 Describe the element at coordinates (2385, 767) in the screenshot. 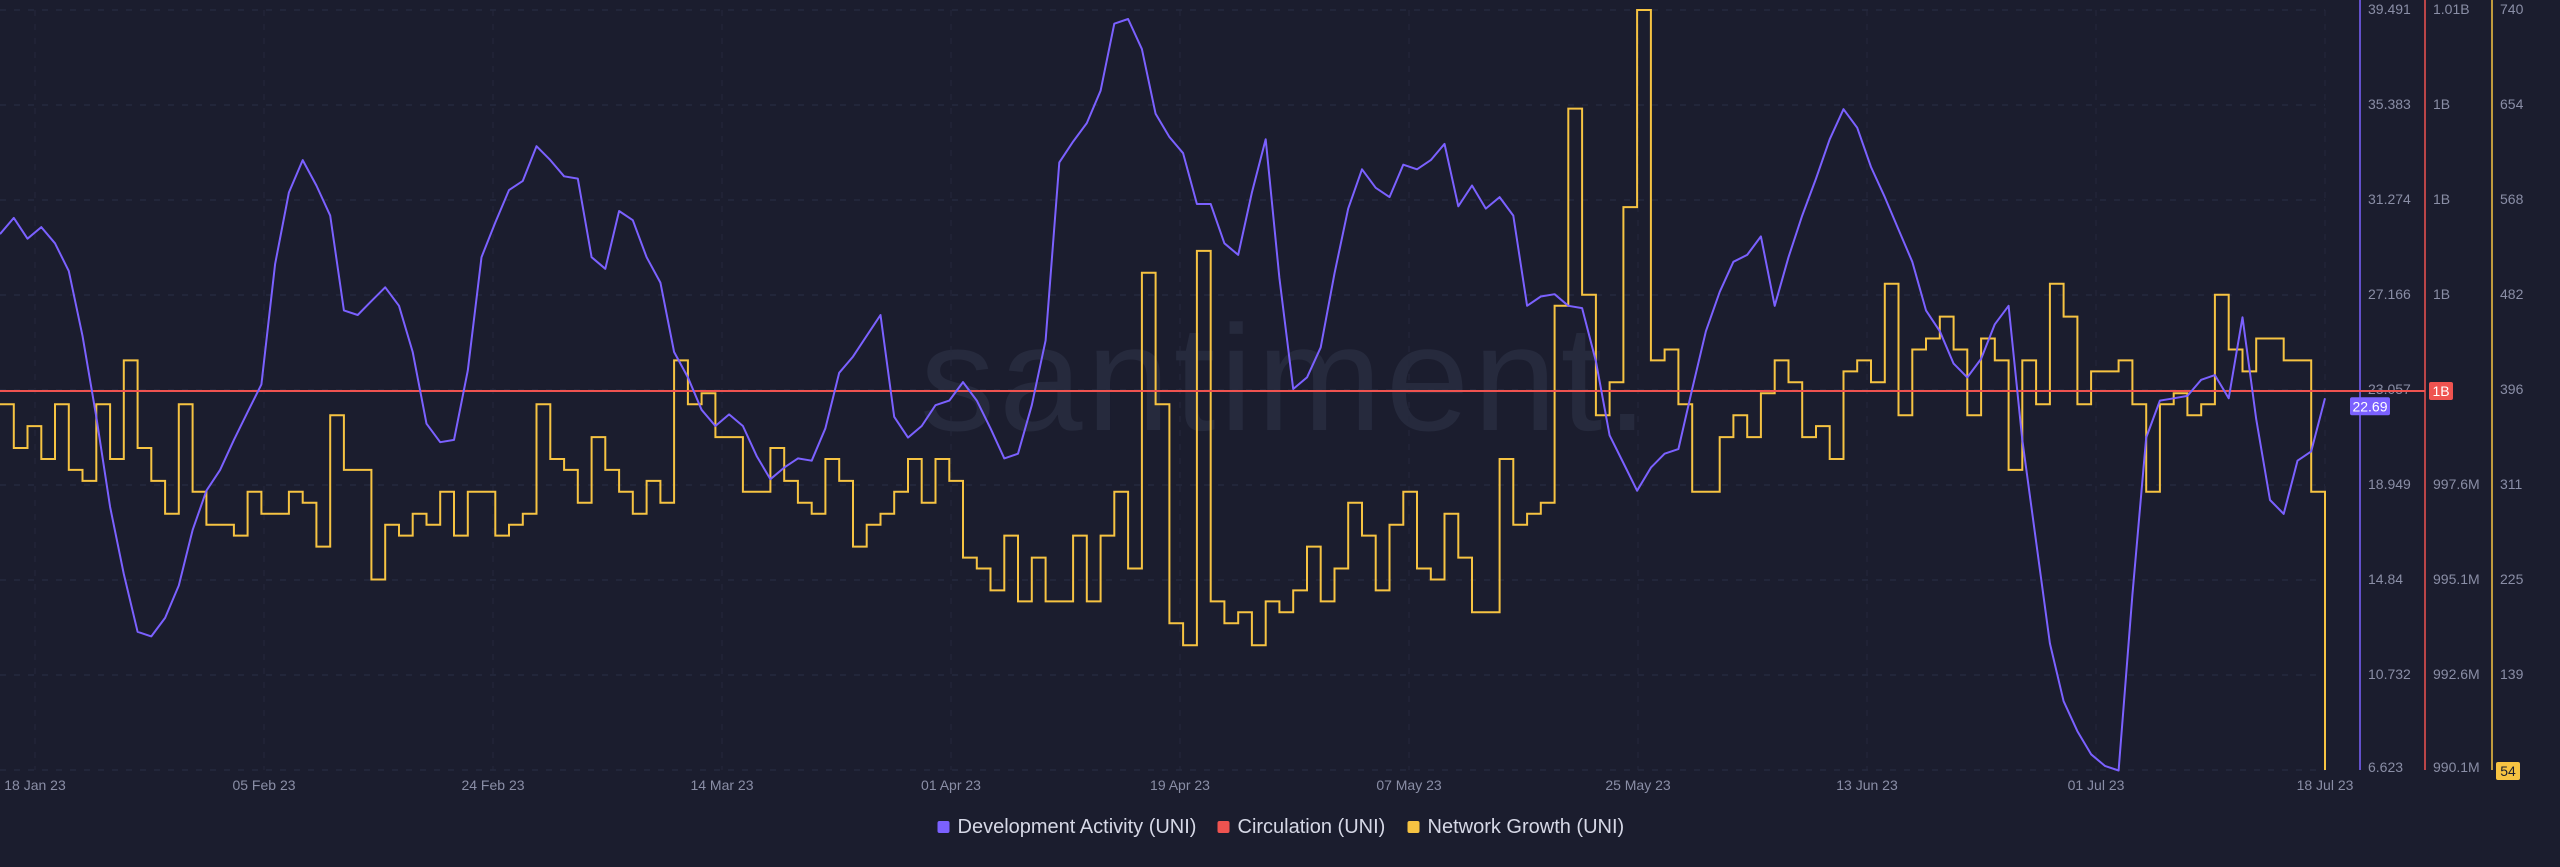

I see `y-tick-label-development_activity: 6.623` at that location.